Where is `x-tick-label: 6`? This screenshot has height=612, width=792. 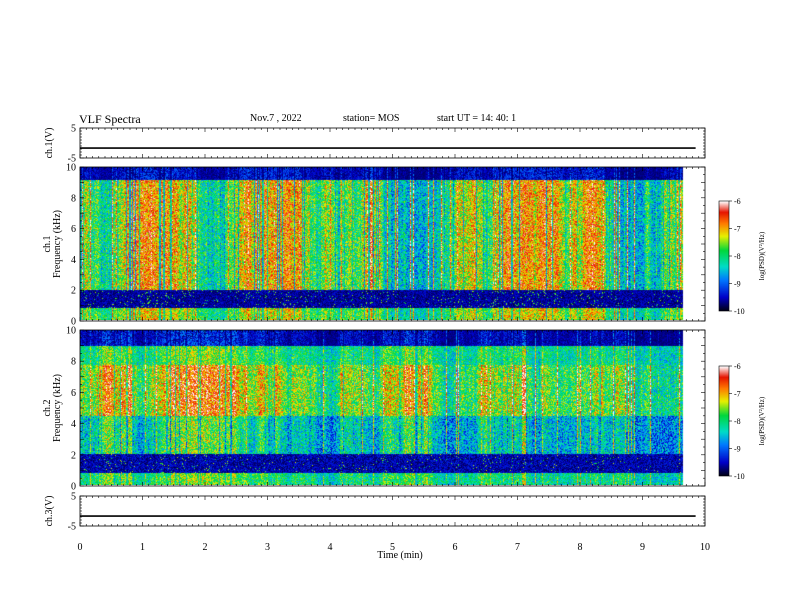 x-tick-label: 6 is located at coordinates (455, 547).